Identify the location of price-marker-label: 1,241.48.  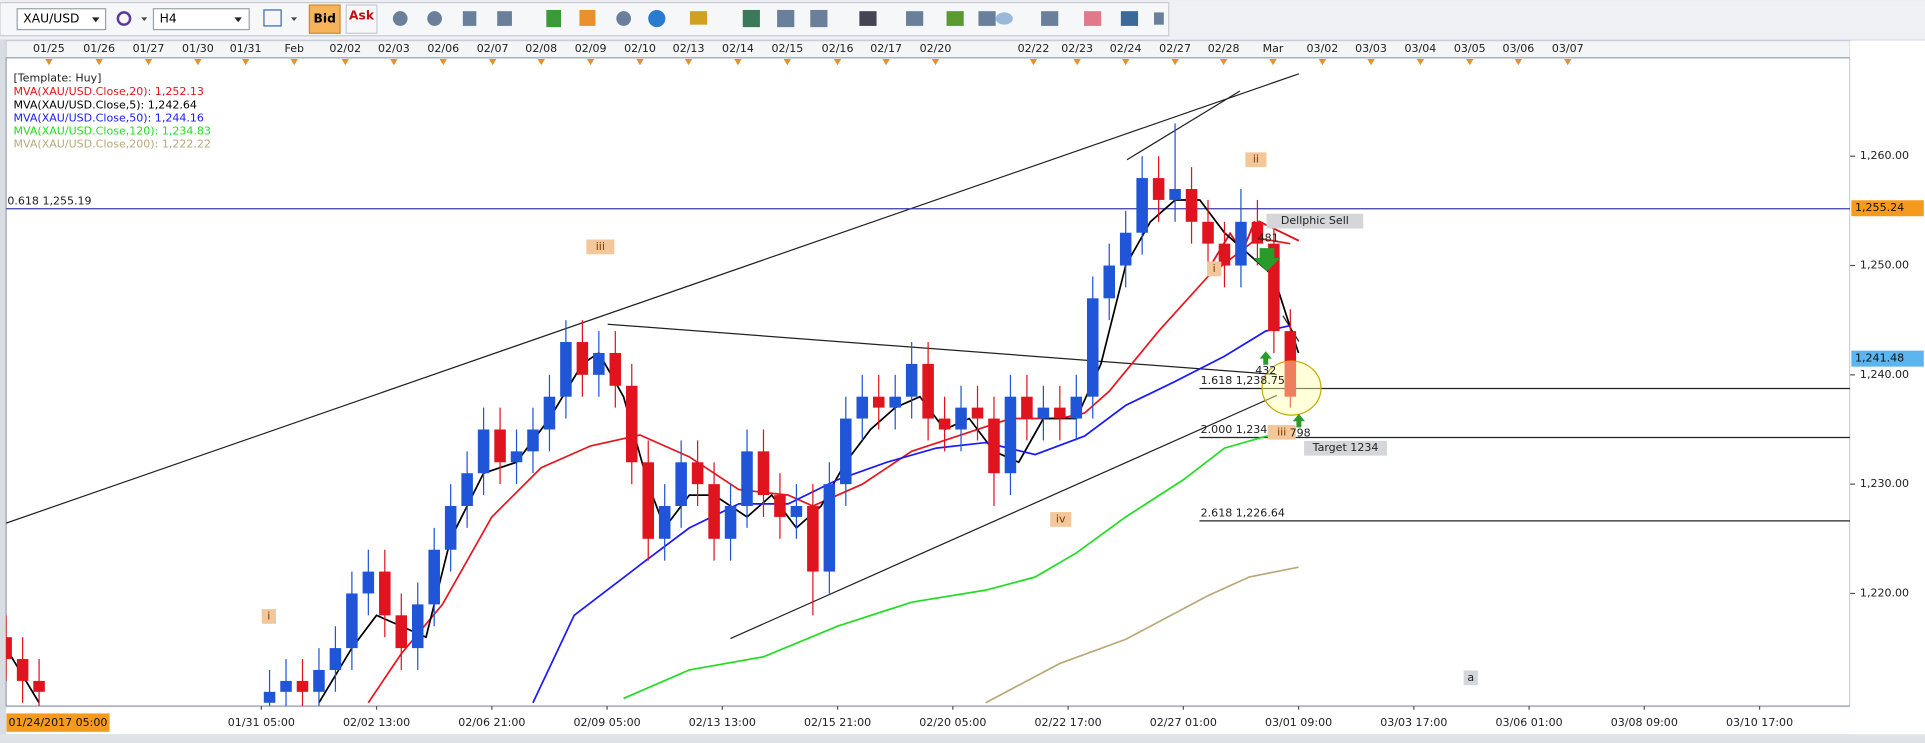
(1879, 358).